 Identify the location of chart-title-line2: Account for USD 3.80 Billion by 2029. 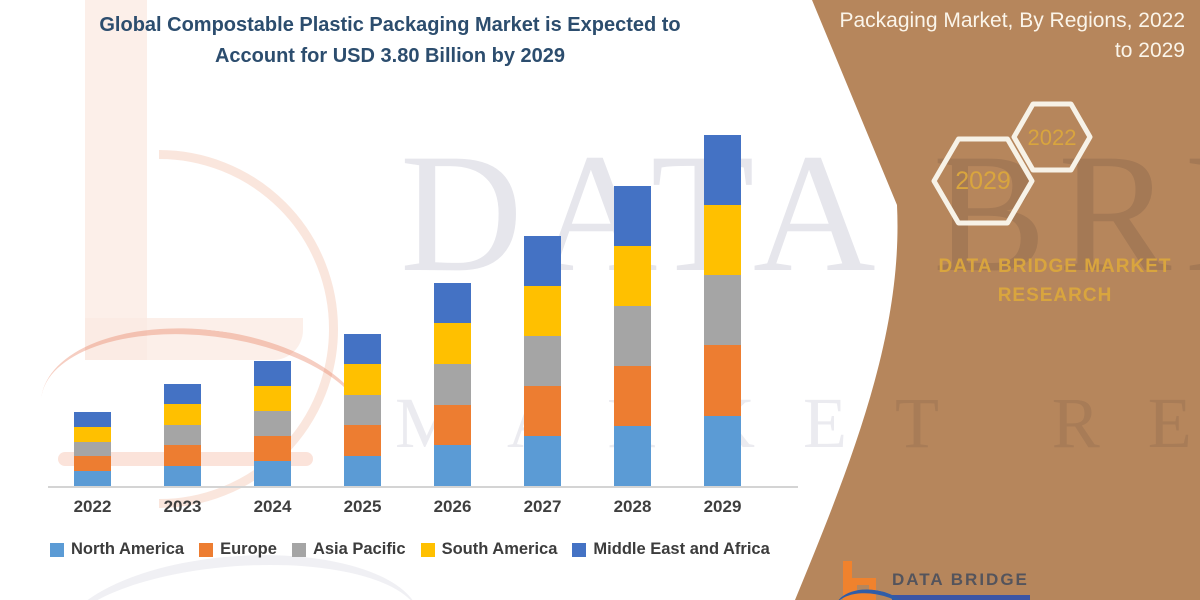
(390, 56).